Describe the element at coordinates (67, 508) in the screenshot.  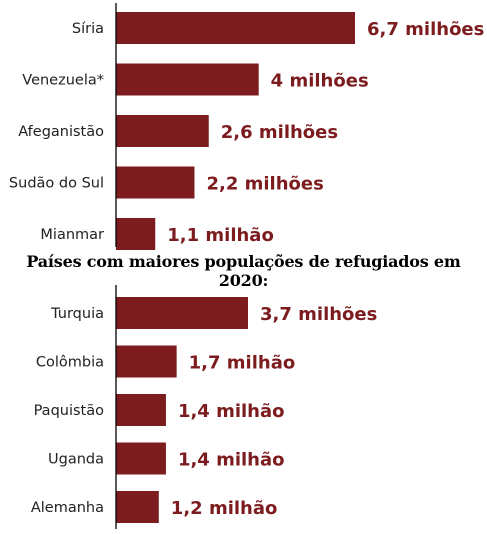
I see `category-label: Alemanha` at that location.